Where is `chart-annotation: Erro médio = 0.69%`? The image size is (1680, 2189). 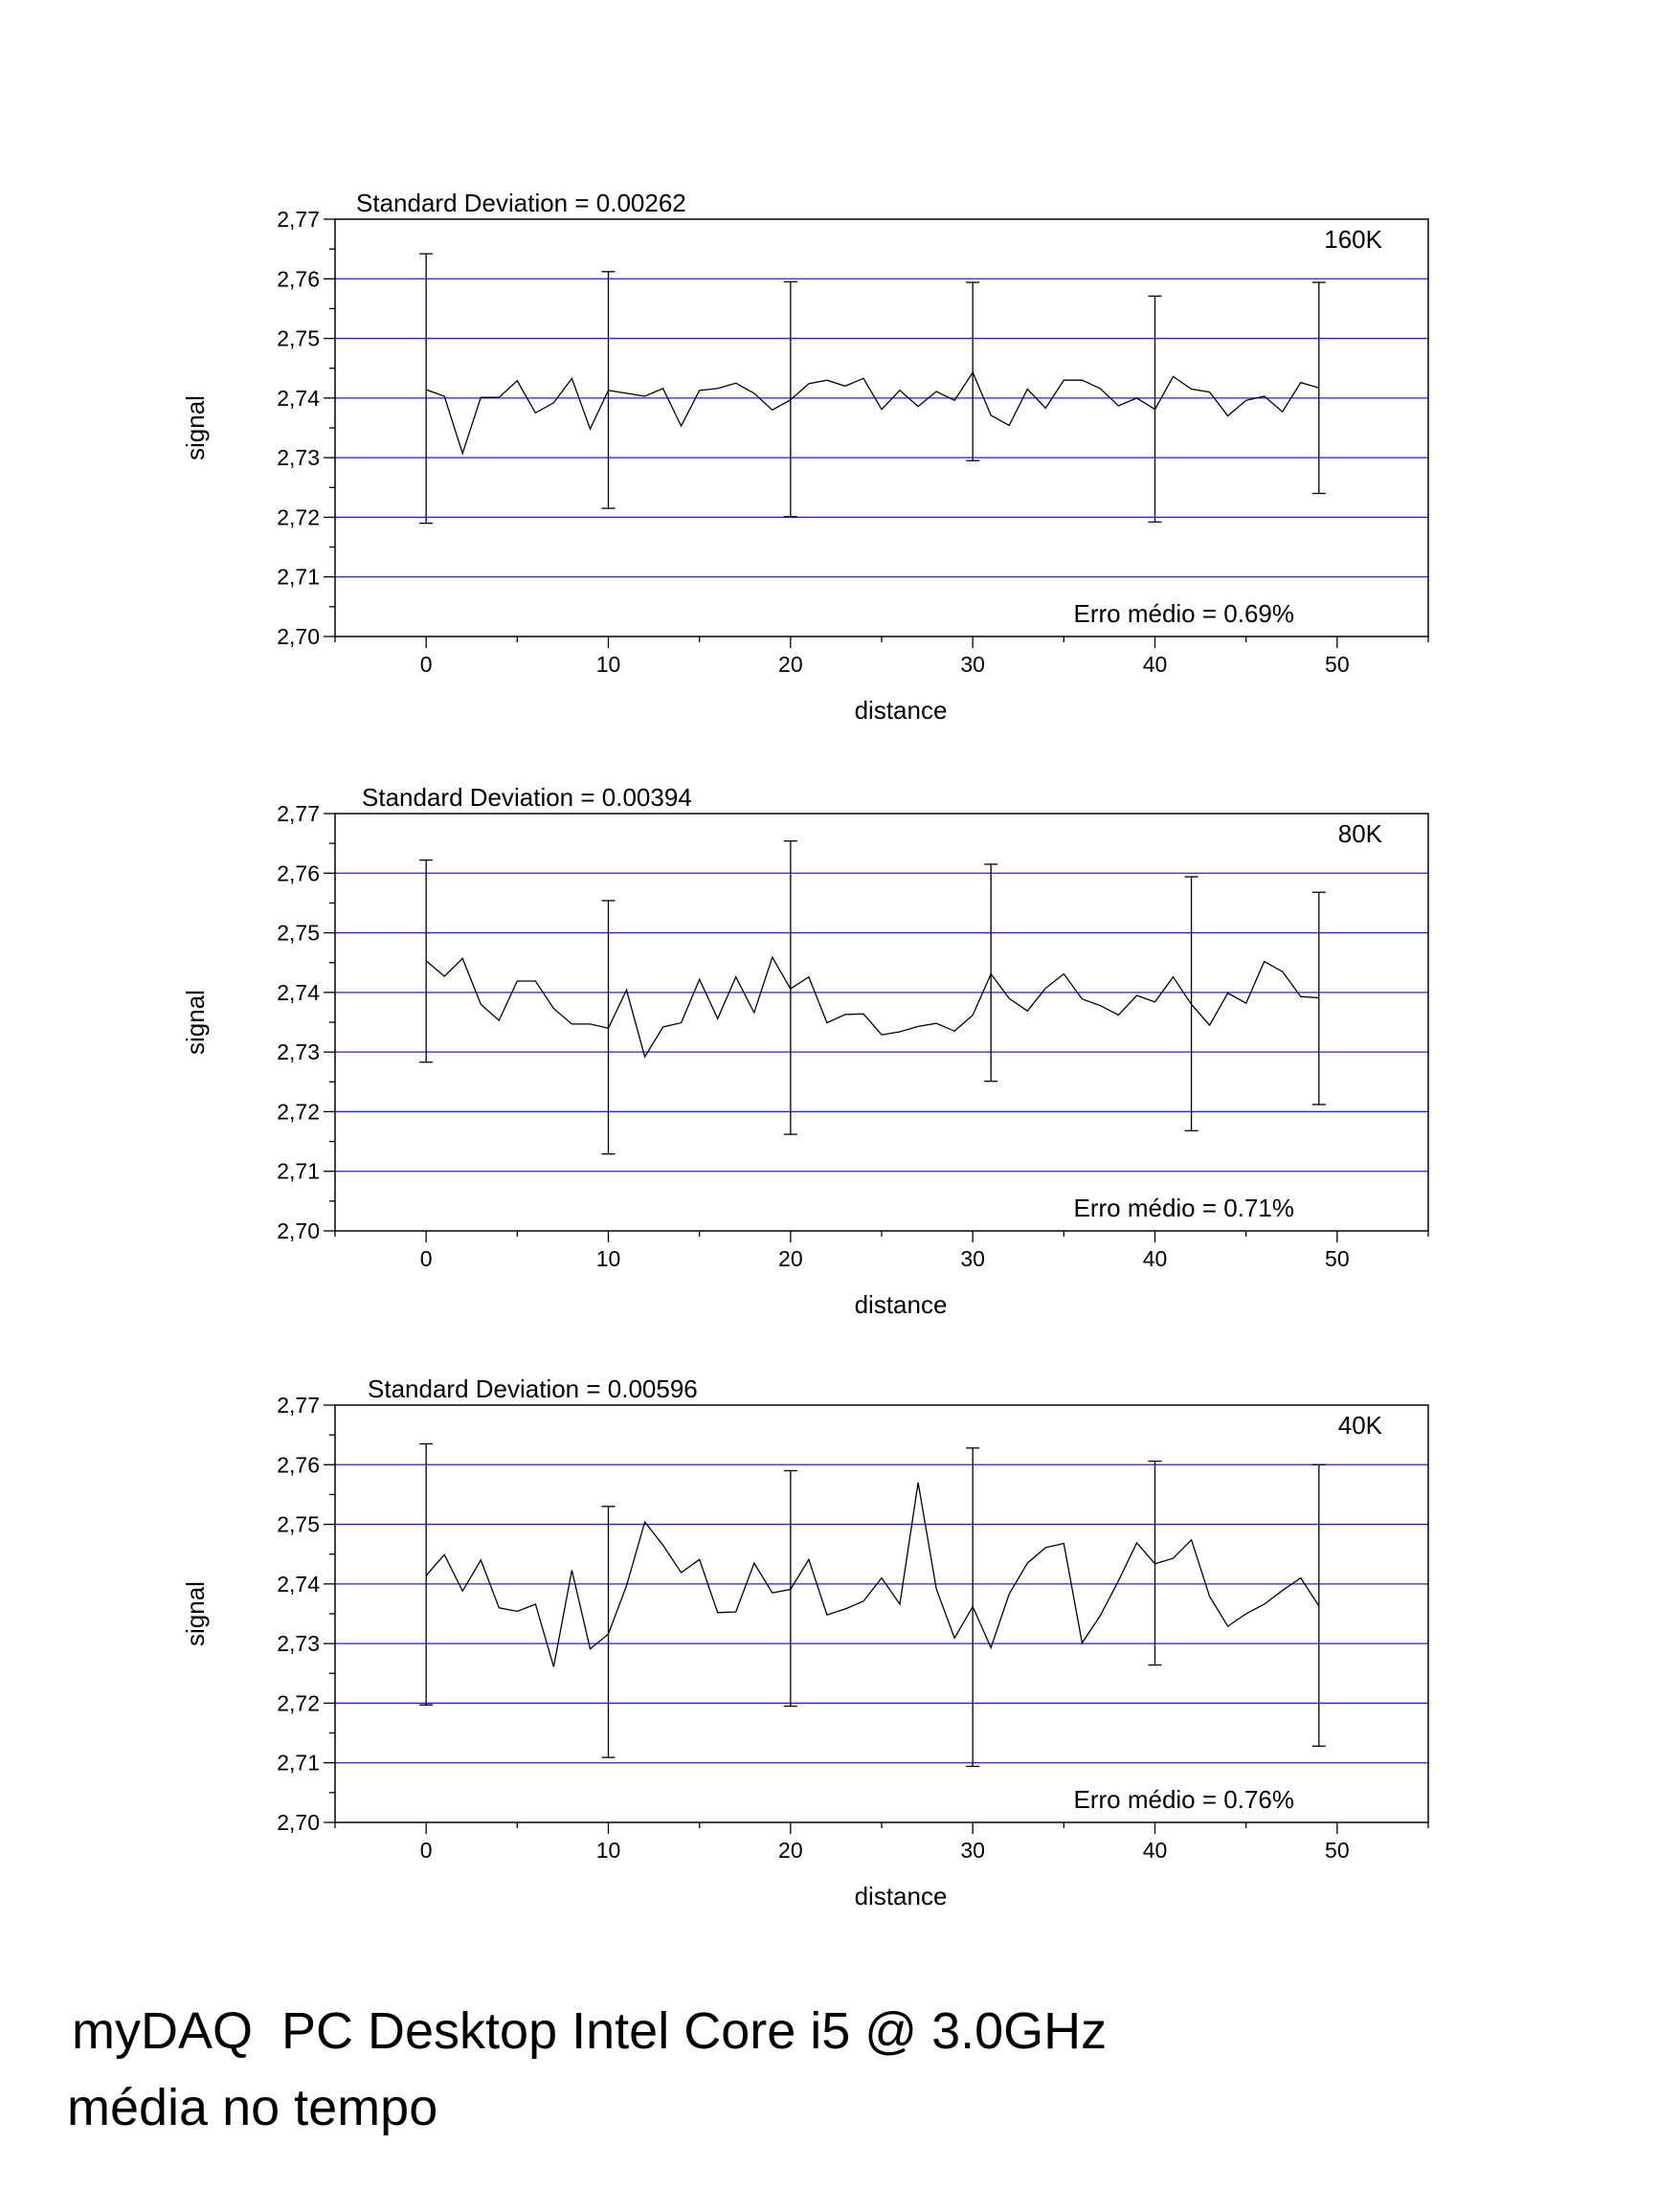
chart-annotation: Erro médio = 0.69% is located at coordinates (1184, 613).